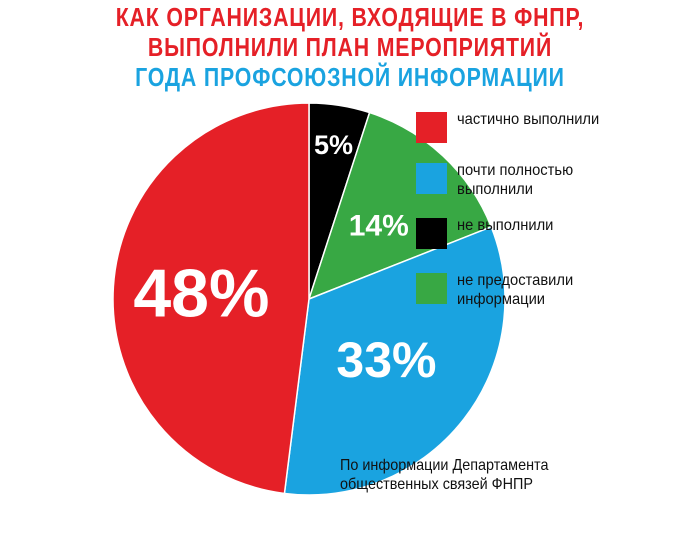  What do you see at coordinates (505, 225) in the screenshot?
I see `legend-label-not-done: не выполнили` at bounding box center [505, 225].